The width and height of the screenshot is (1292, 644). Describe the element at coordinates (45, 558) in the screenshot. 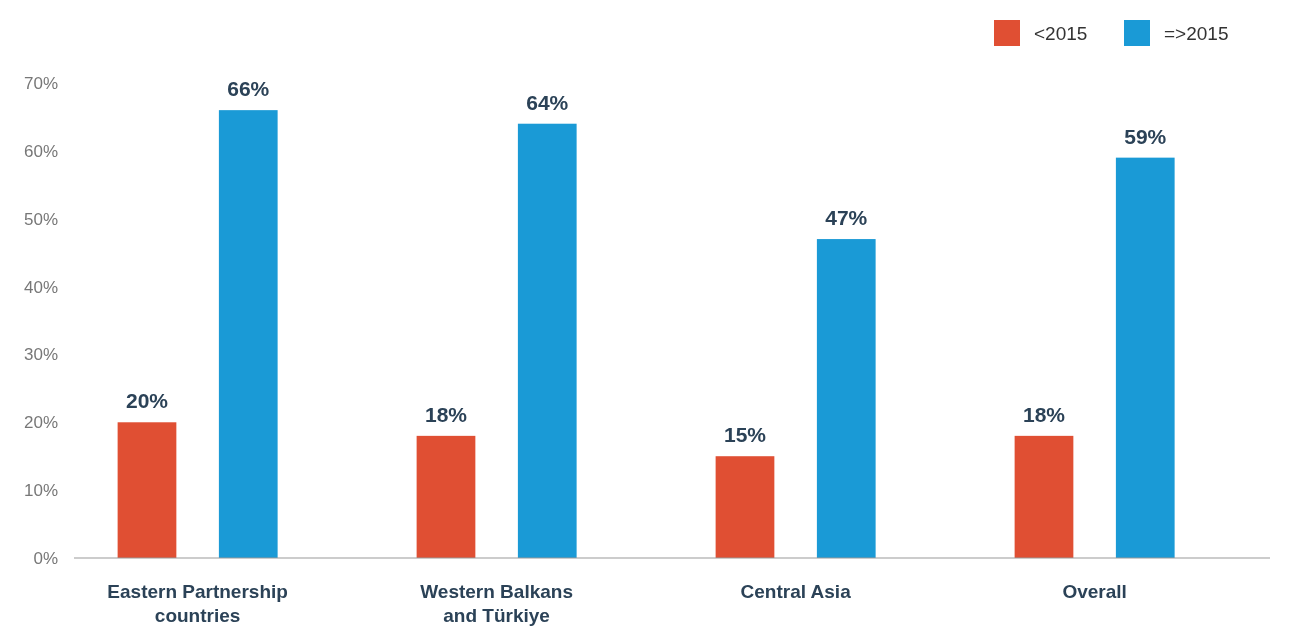

I see `y-tick-label: 0%` at that location.